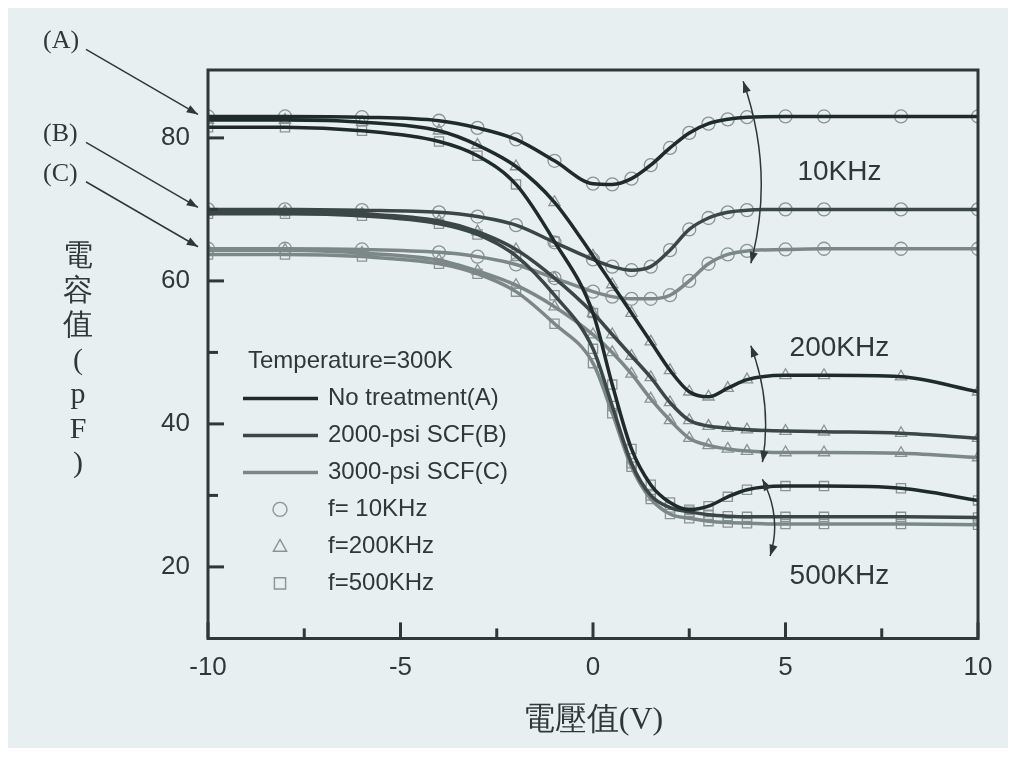  I want to click on legend-label: No treatment(A), so click(413, 397).